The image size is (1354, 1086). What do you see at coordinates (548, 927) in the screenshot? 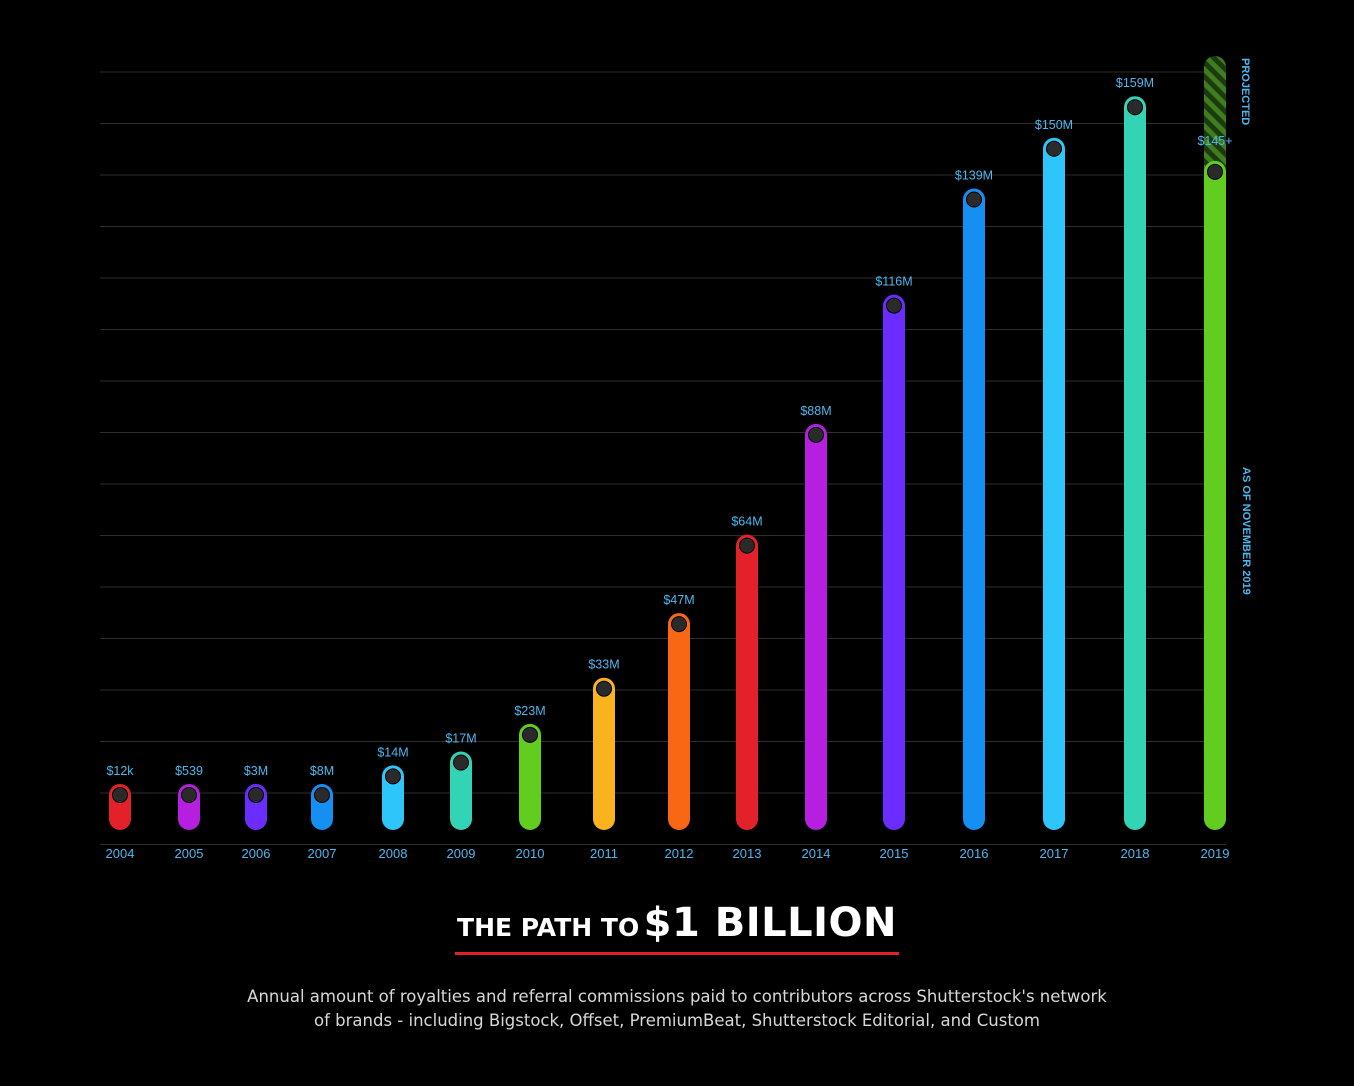
I see `title-prefix: THE PATH TO` at bounding box center [548, 927].